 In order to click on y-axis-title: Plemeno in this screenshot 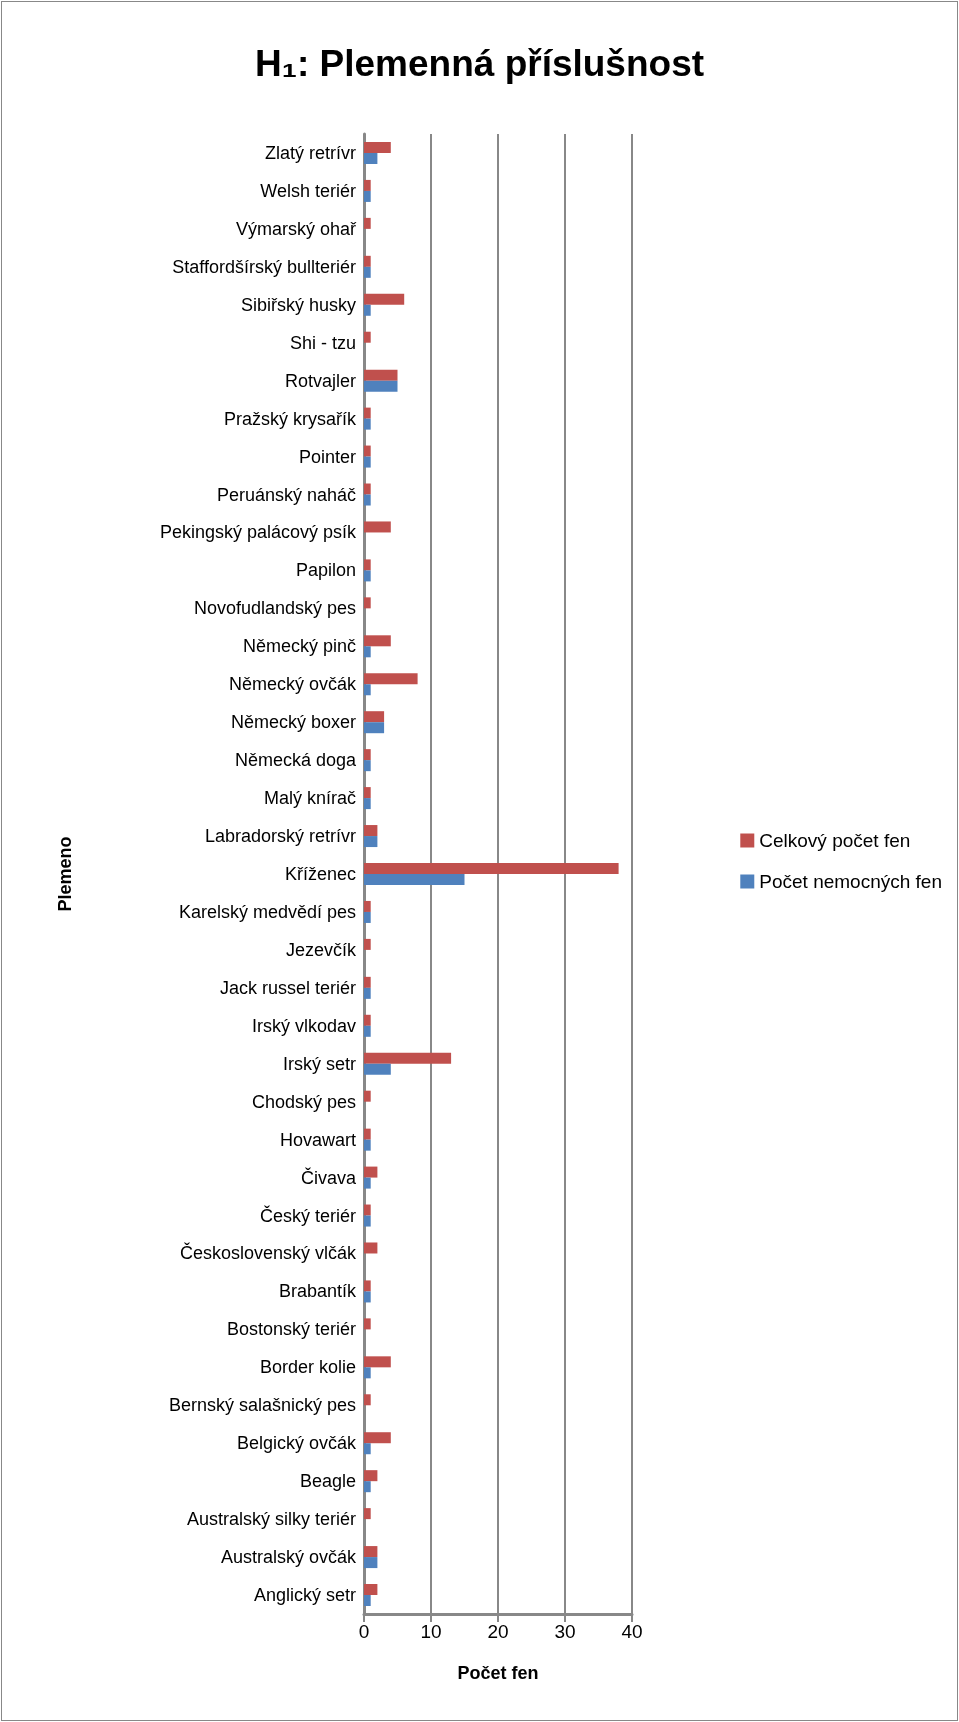, I will do `click(65, 874)`.